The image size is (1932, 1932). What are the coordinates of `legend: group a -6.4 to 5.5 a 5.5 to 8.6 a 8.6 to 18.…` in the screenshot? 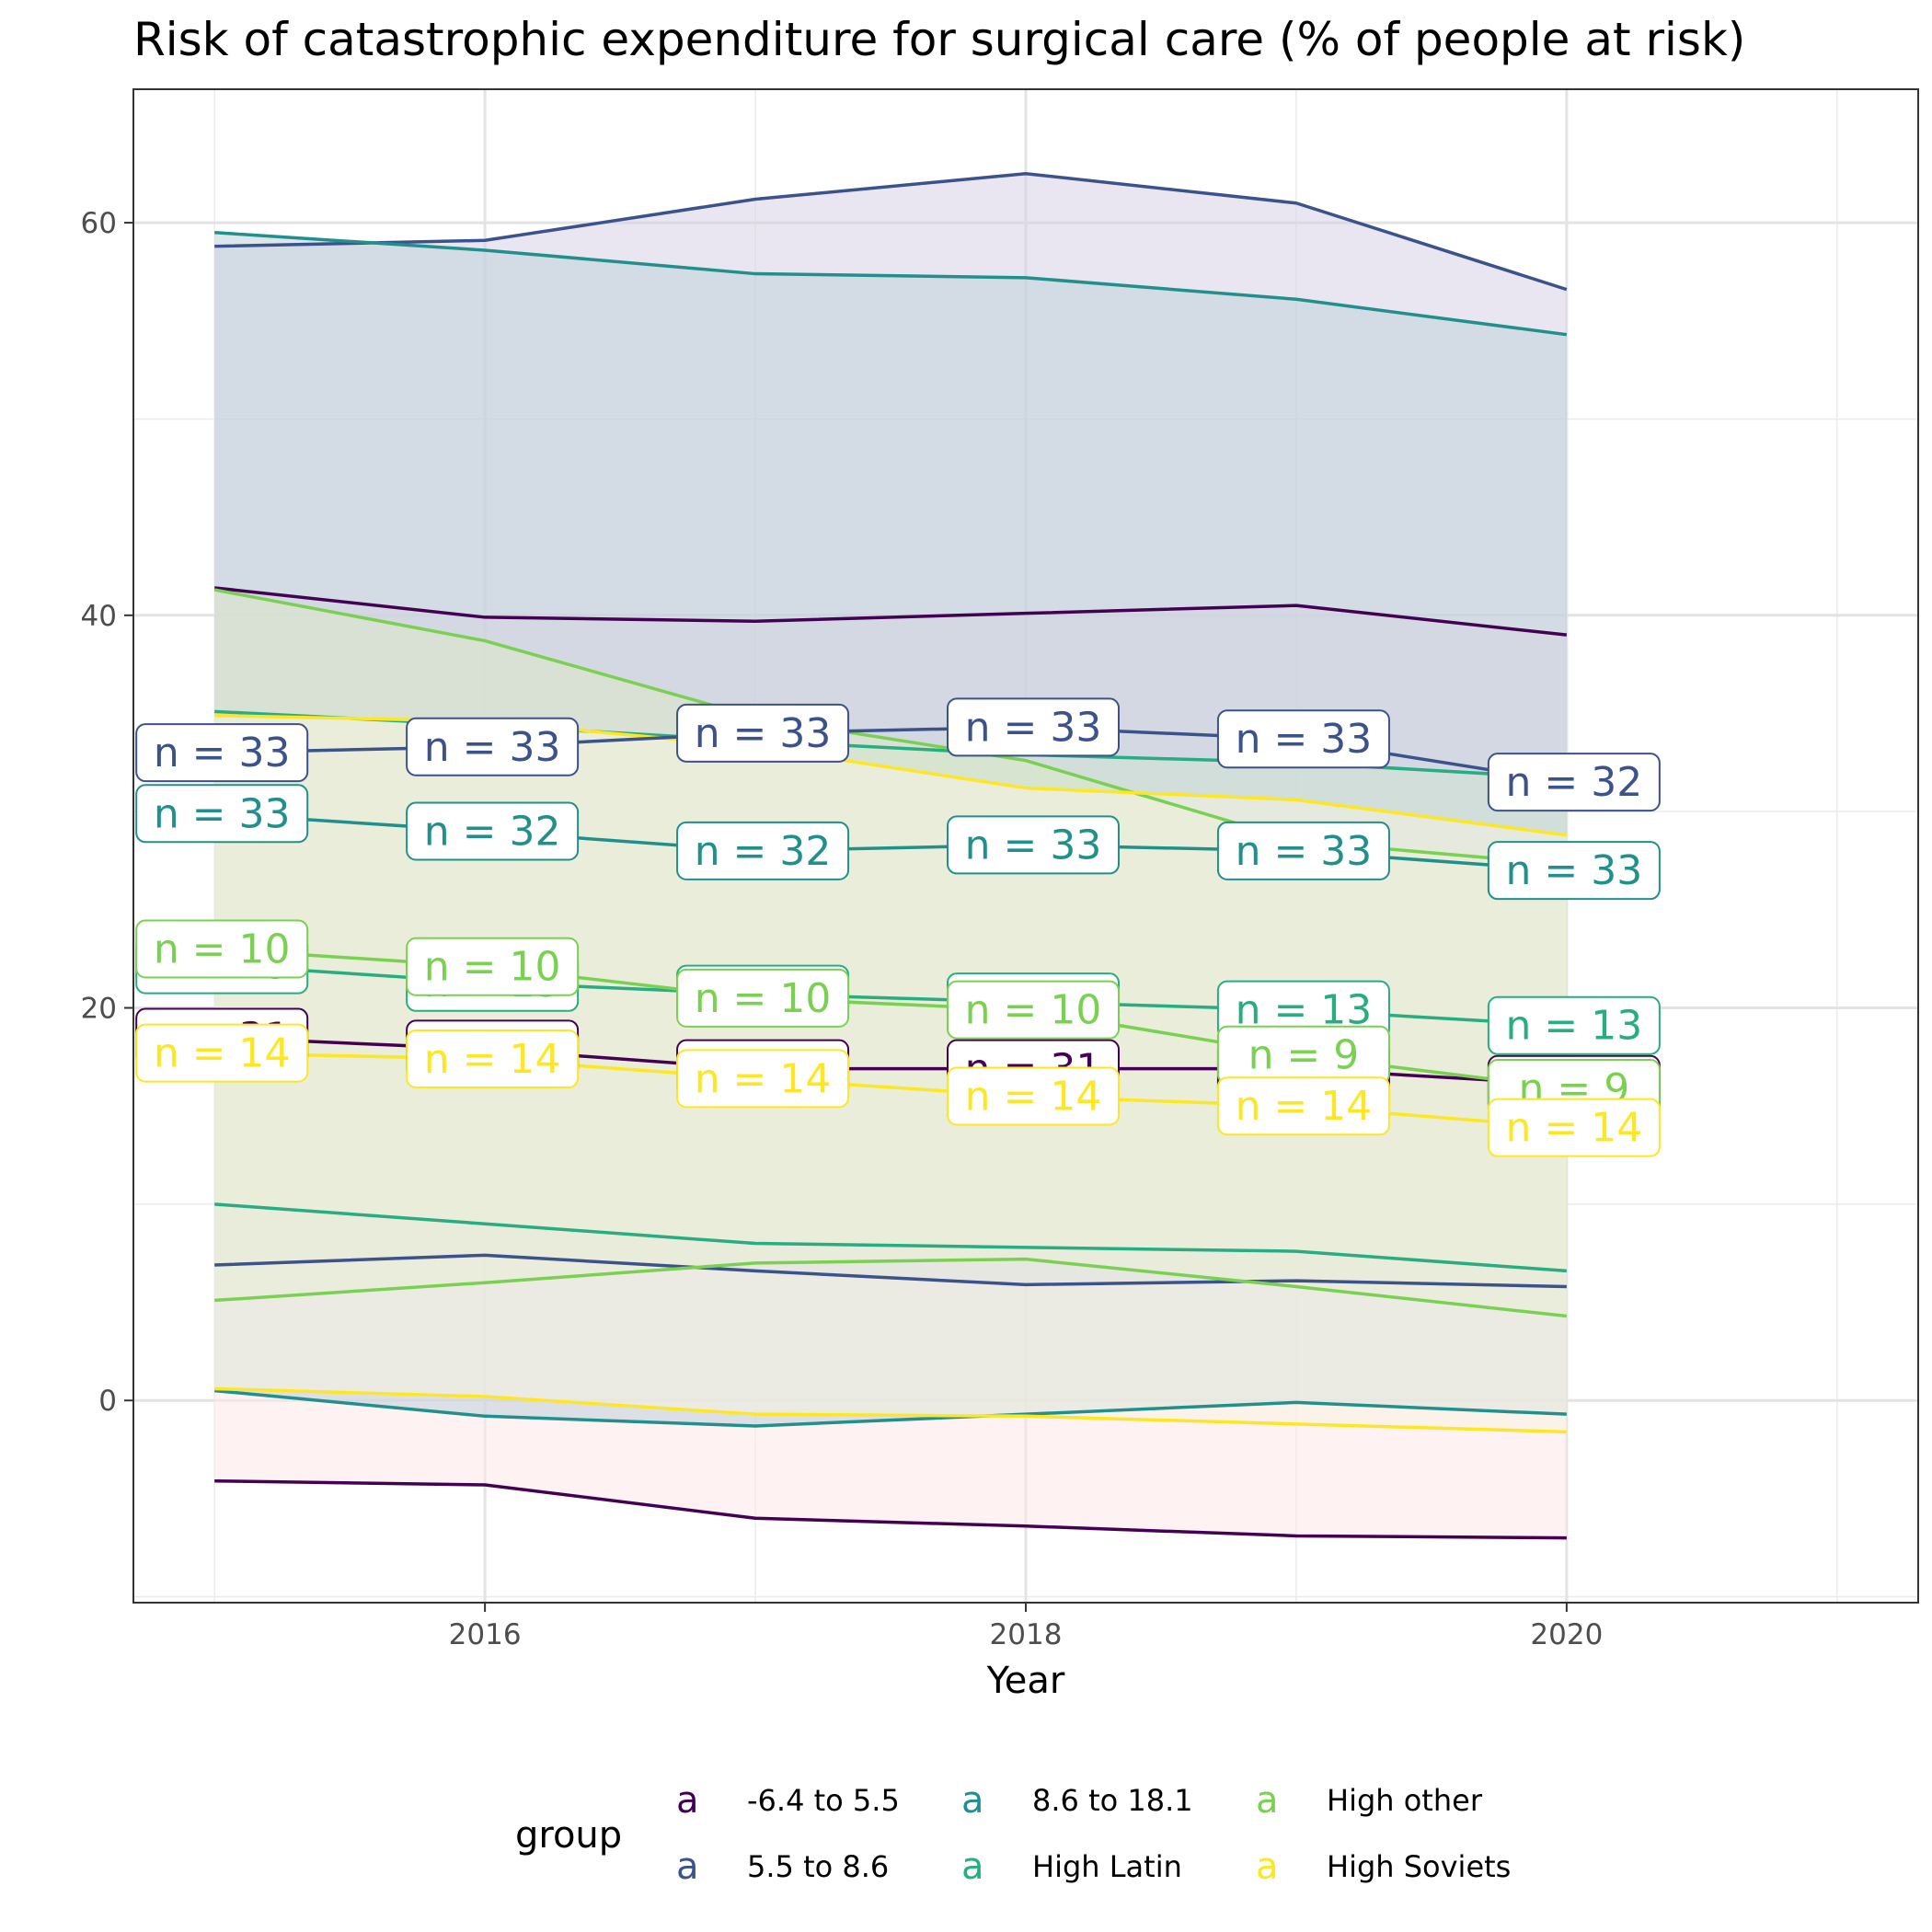 It's located at (1013, 1833).